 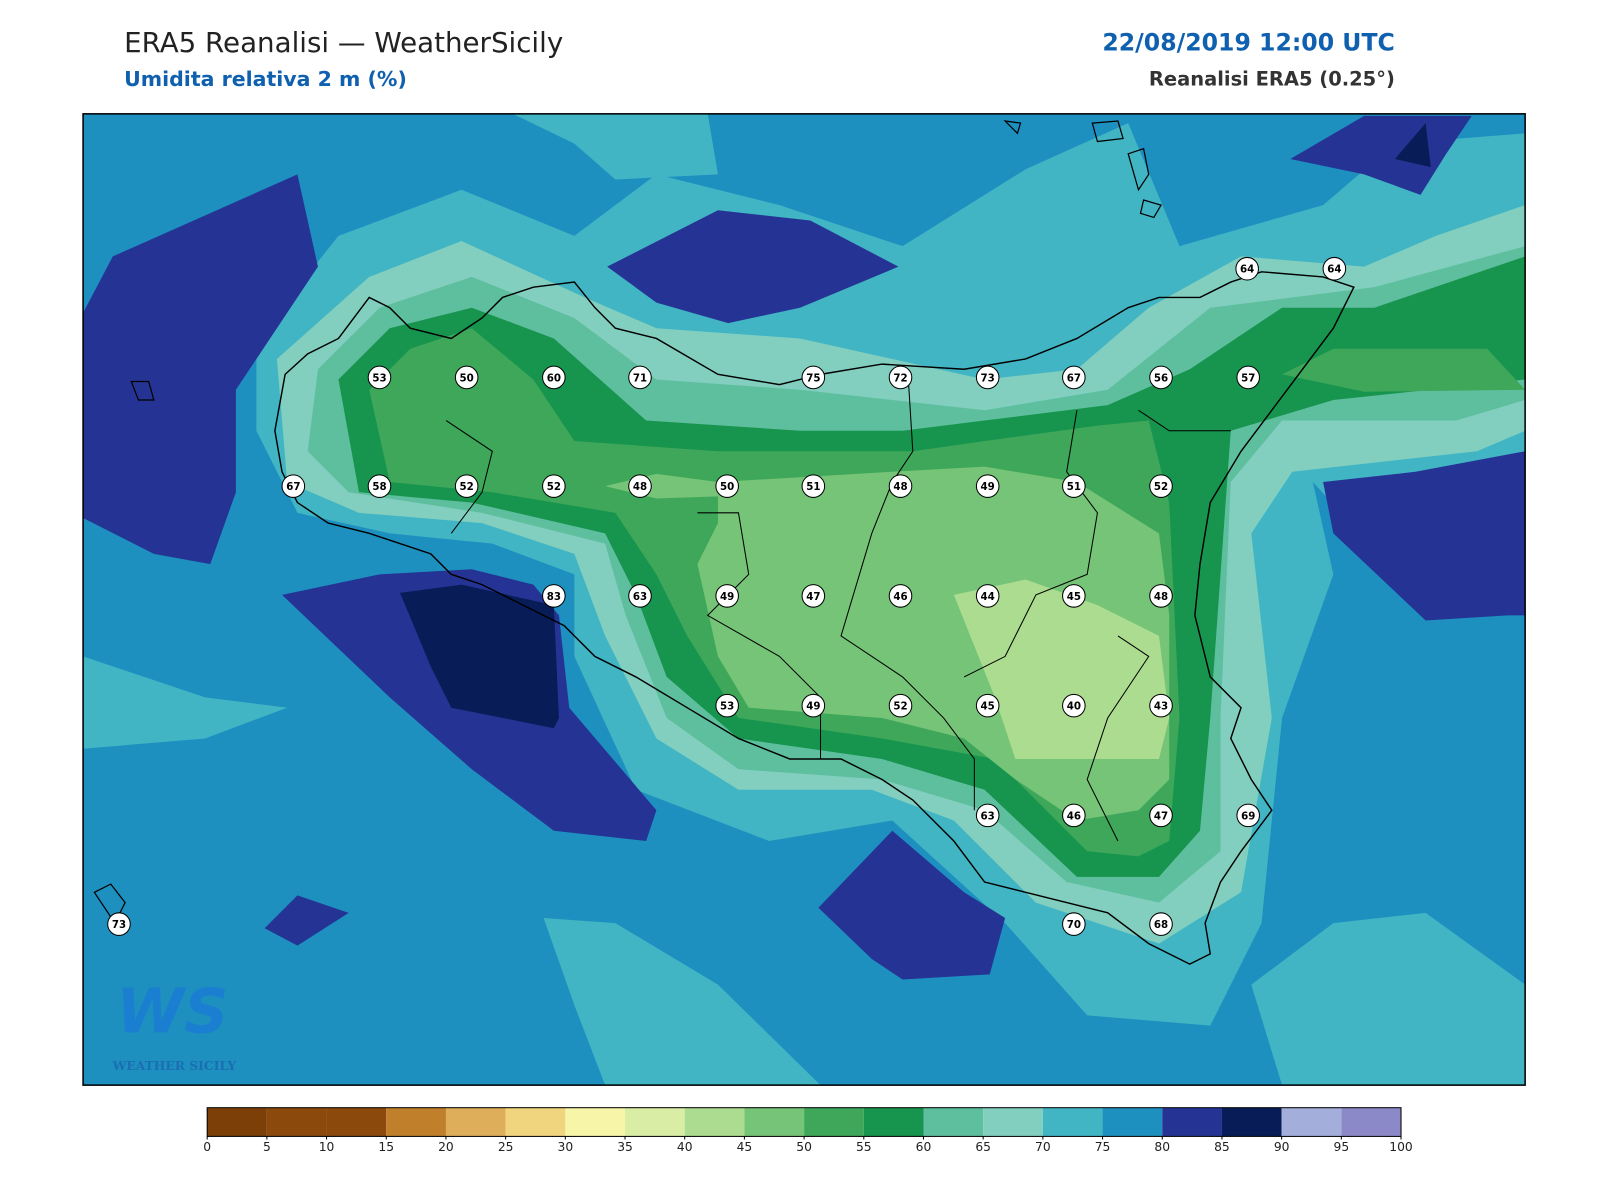 I want to click on colorbar-tick-label: 70, so click(x=1043, y=1147).